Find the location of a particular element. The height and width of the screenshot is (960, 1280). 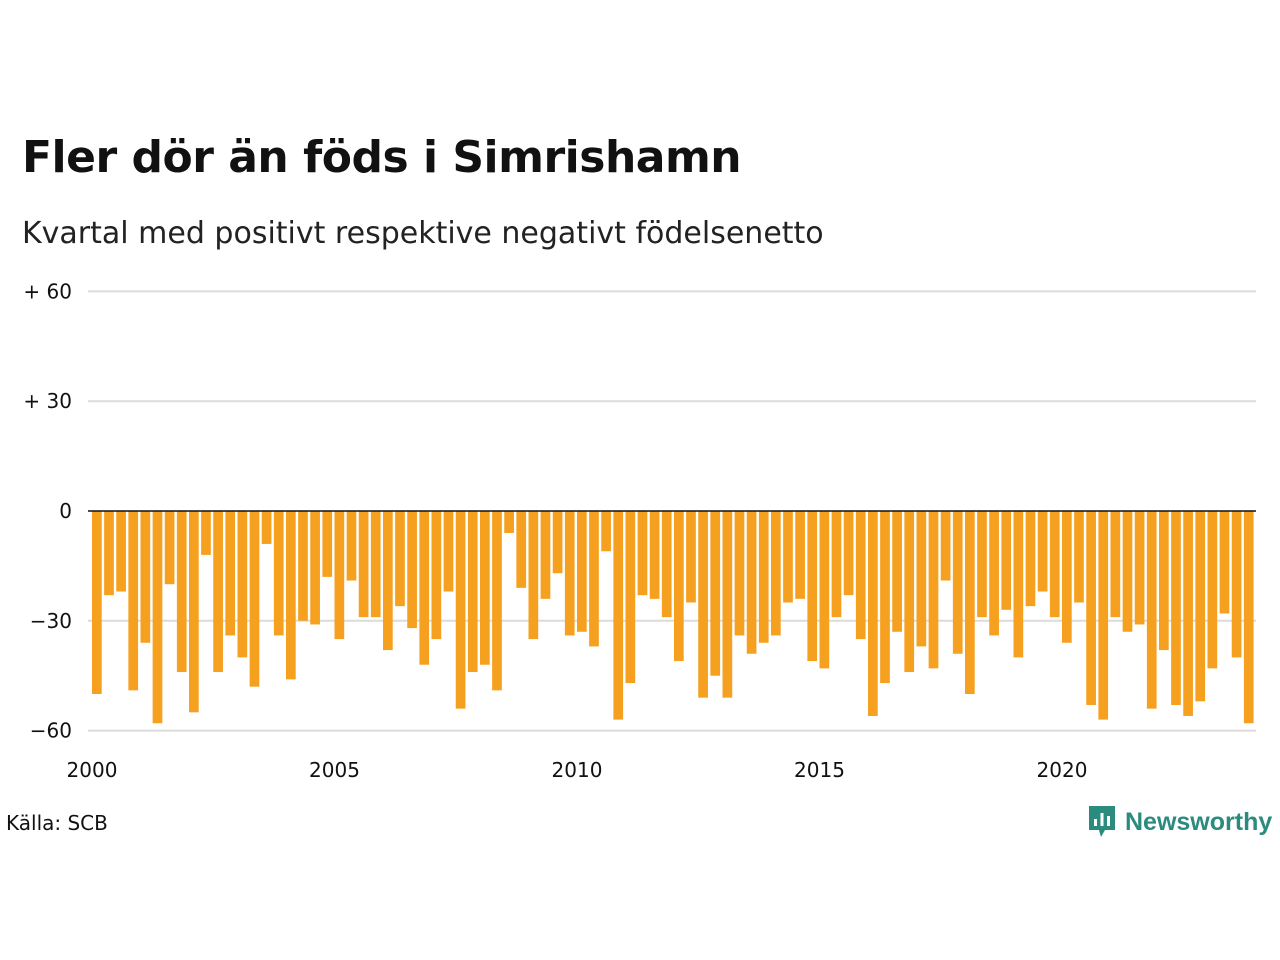

x-tick-label: 2010 is located at coordinates (577, 770).